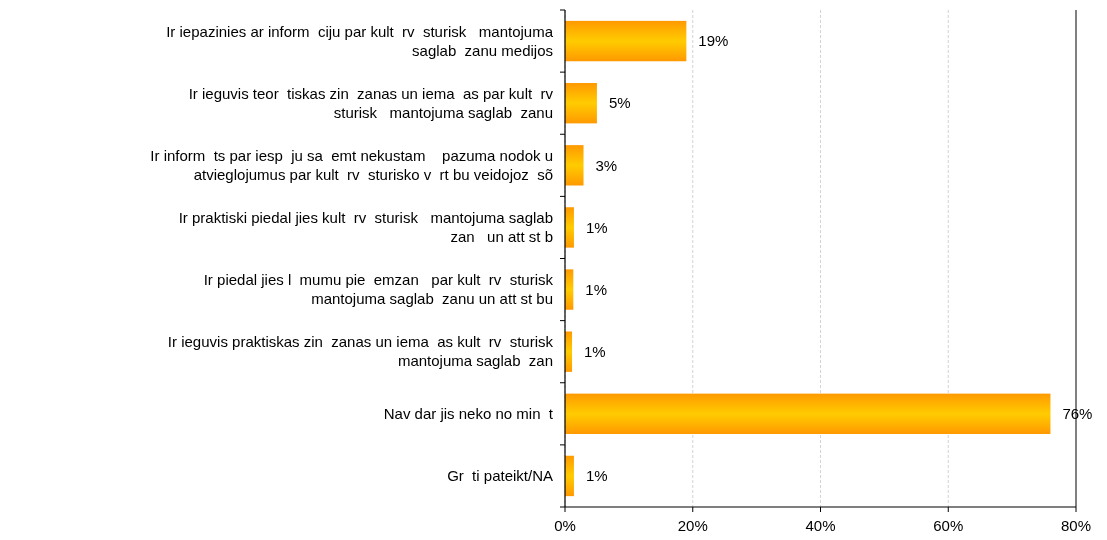 The height and width of the screenshot is (540, 1107). I want to click on y-tick-label: Ir praktiski piedal jies kult rv sturisk mantojuma saglab zan un att st b, so click(365, 227).